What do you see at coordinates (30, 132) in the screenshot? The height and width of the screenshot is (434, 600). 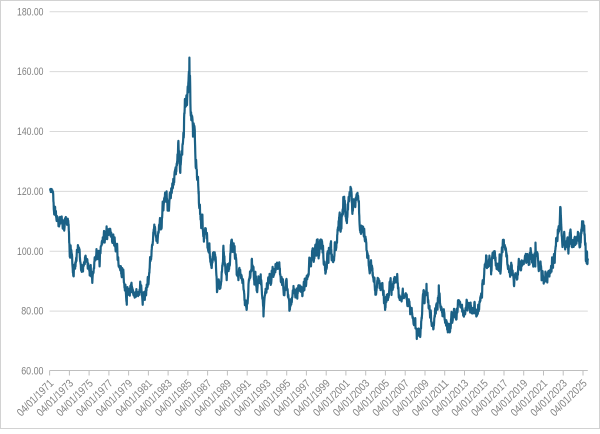 I see `svg-text: 140.00` at bounding box center [30, 132].